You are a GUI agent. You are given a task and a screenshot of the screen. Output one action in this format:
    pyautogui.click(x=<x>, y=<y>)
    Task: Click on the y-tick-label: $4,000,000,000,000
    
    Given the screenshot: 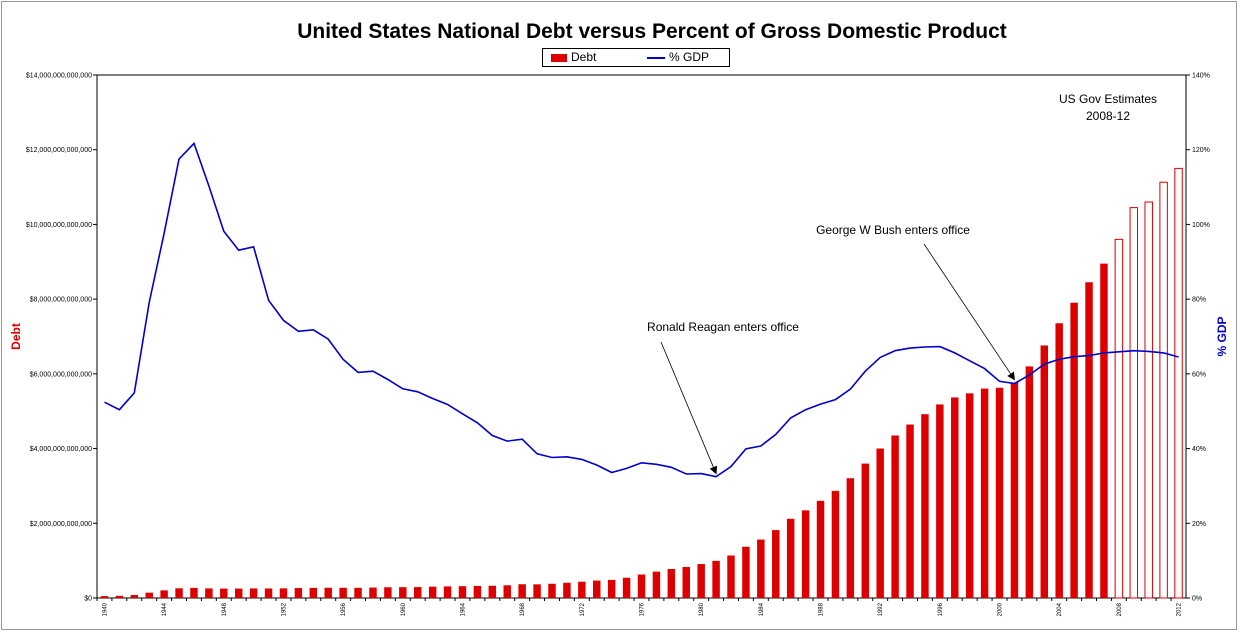 What is the action you would take?
    pyautogui.click(x=61, y=449)
    